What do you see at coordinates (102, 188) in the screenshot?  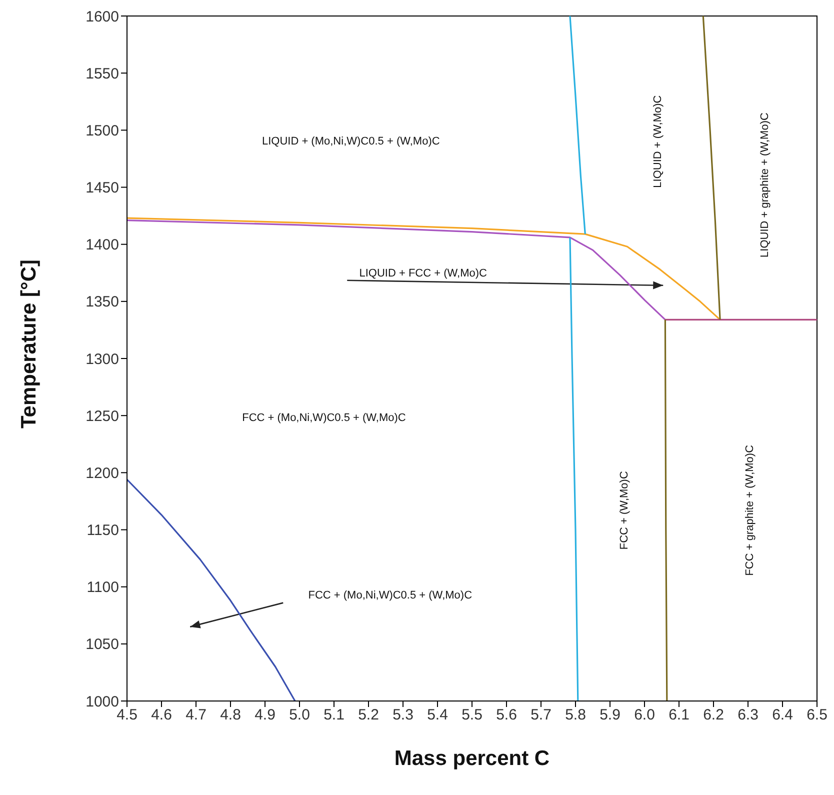 I see `y-tick-label: 1450` at bounding box center [102, 188].